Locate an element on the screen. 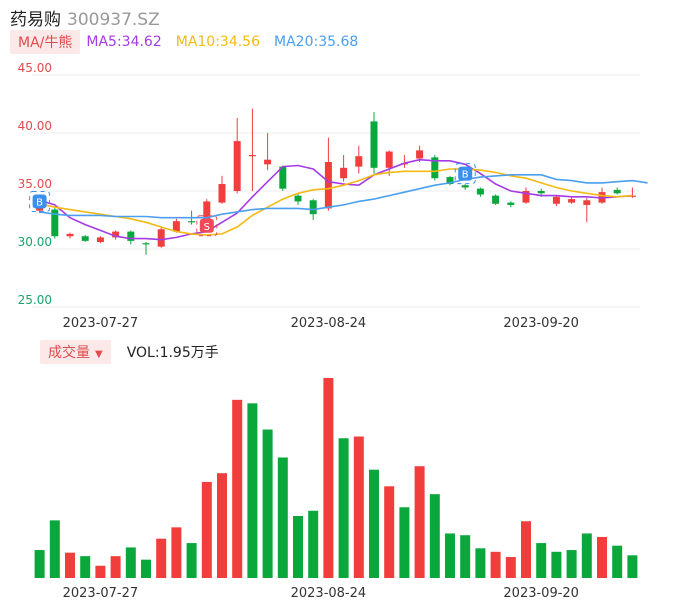 This screenshot has height=606, width=686. volume-selector-button: 成交量 ▼ is located at coordinates (75, 352).